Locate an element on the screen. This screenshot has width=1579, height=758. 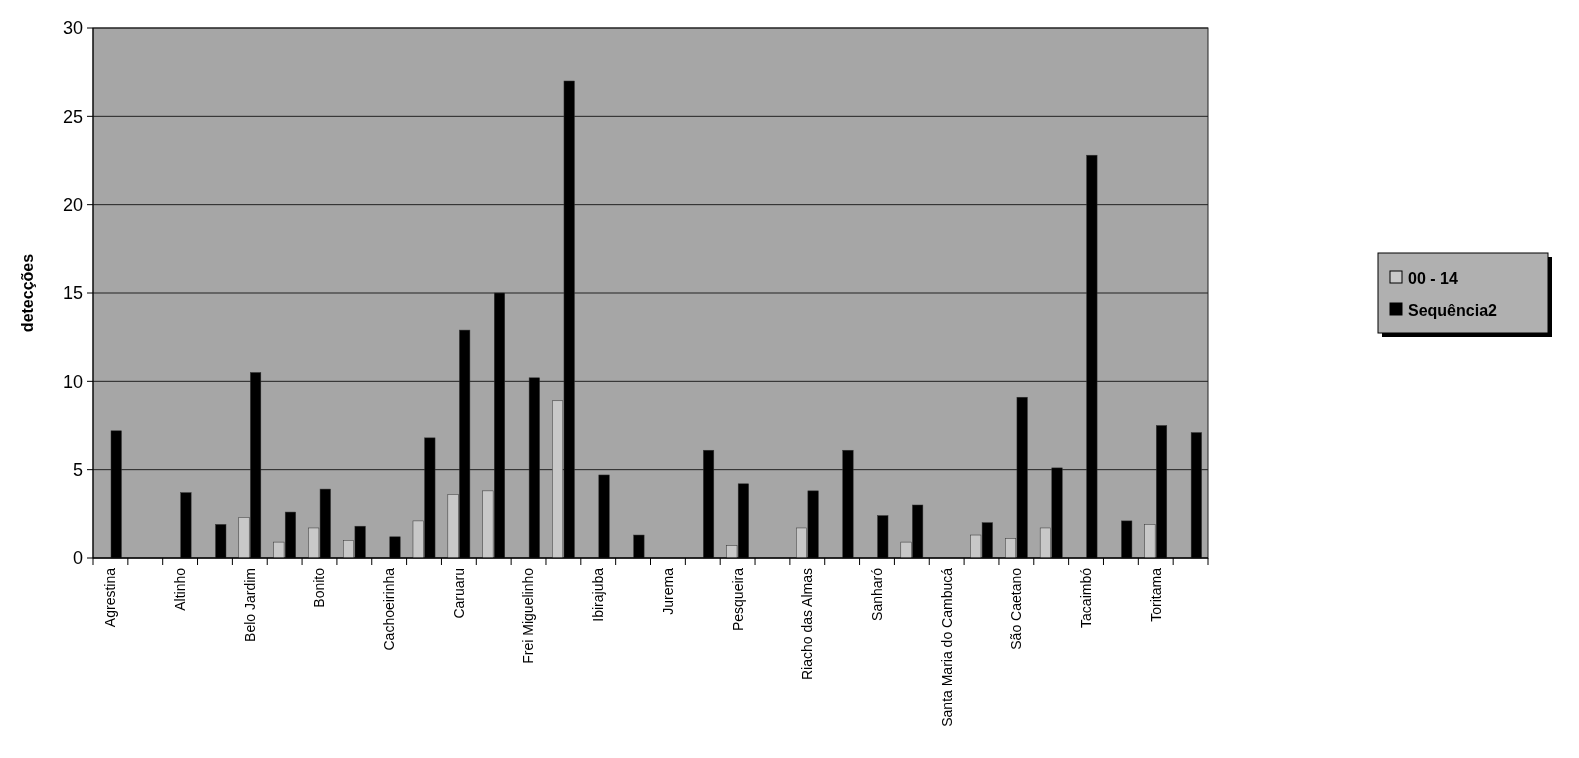
y-tick-label: 25 is located at coordinates (72, 116).